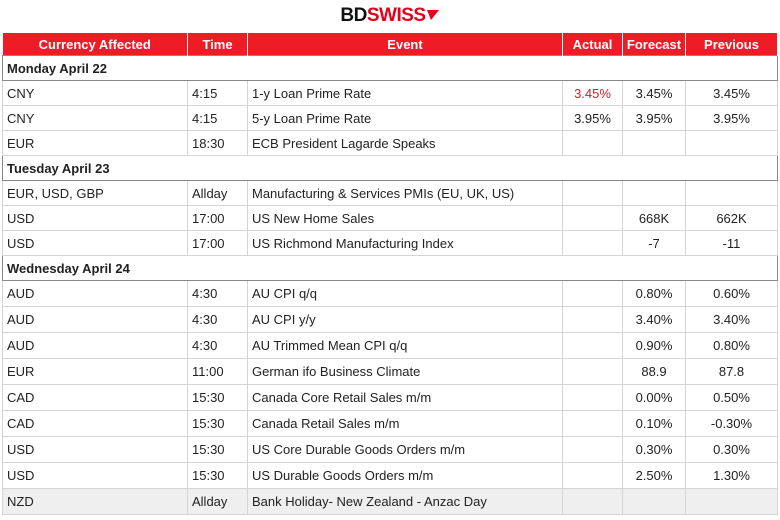 This screenshot has width=780, height=520. I want to click on event-row: AUD 4:30 AU Trimmed Mean CPI q/q 0.90% 0.80%, so click(390, 345).